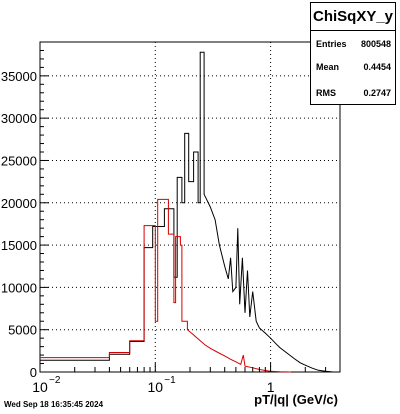 The height and width of the screenshot is (414, 400). What do you see at coordinates (353, 44) in the screenshot?
I see `stats-row-entries: Entries 800548` at bounding box center [353, 44].